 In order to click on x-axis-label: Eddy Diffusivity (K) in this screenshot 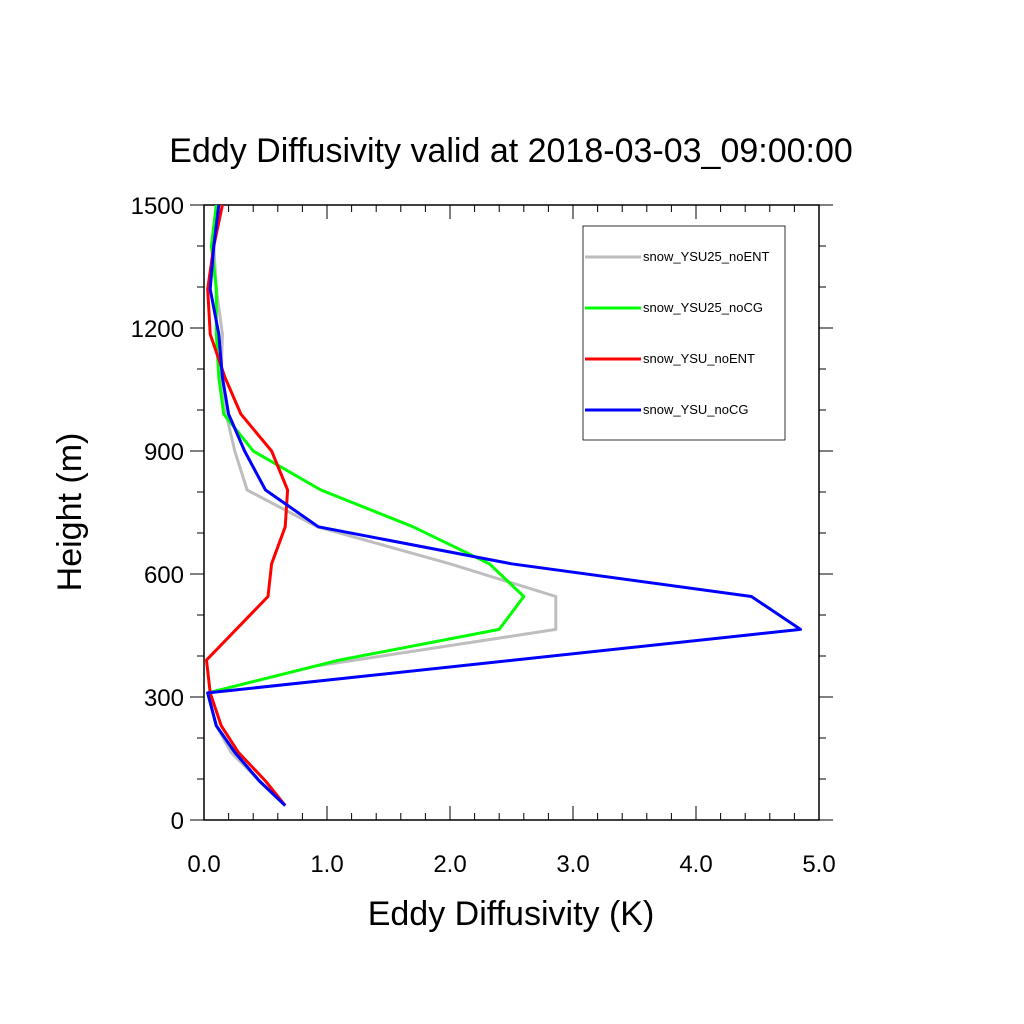, I will do `click(511, 914)`.